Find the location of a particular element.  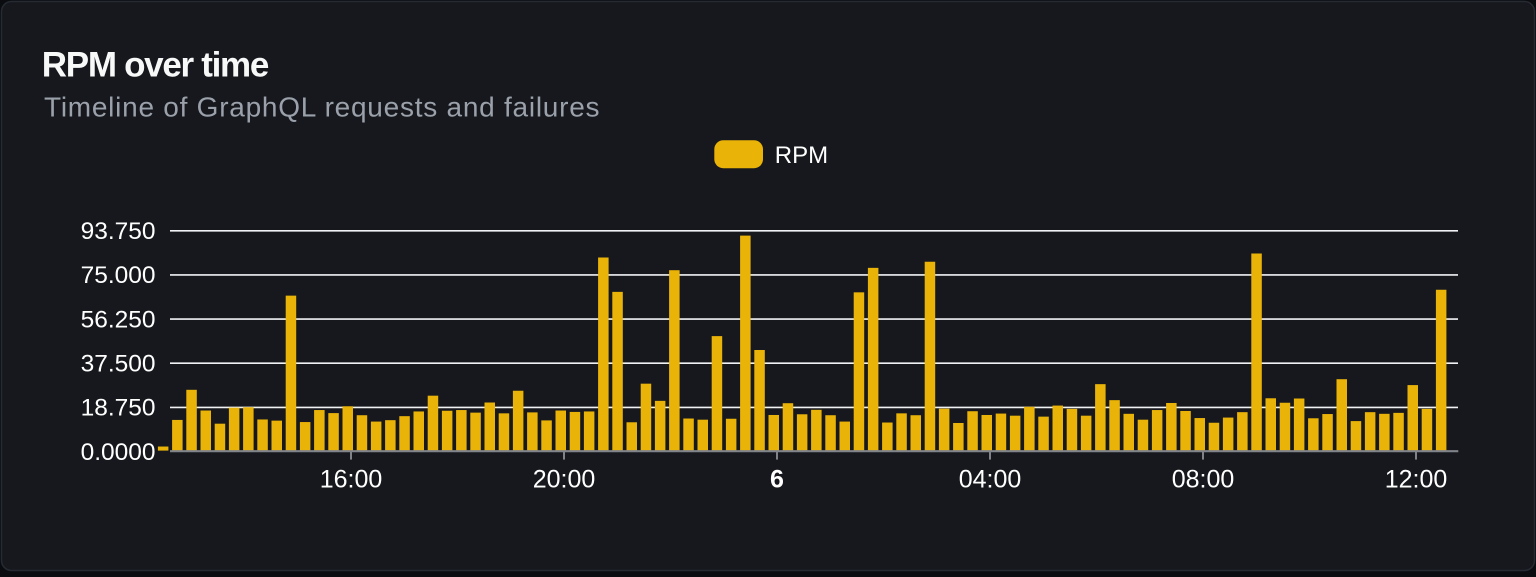

svg-text: 20:00 is located at coordinates (564, 480).